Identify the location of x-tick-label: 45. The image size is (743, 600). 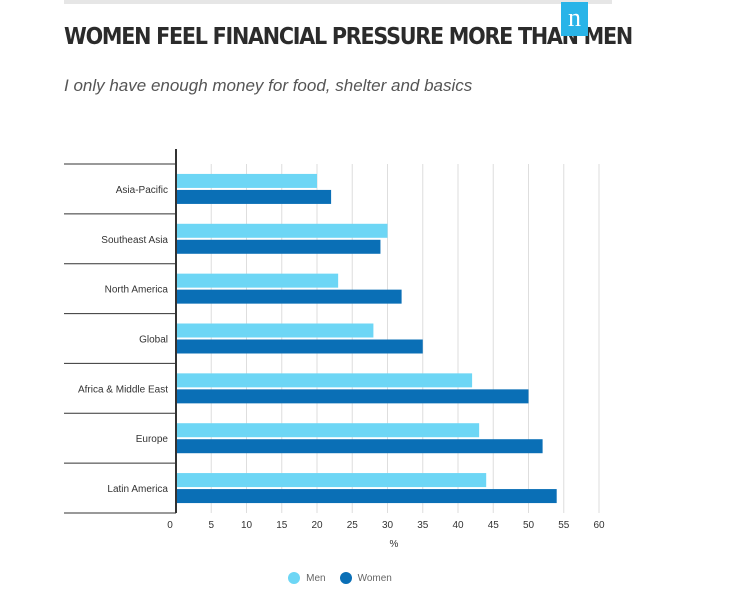
(494, 525).